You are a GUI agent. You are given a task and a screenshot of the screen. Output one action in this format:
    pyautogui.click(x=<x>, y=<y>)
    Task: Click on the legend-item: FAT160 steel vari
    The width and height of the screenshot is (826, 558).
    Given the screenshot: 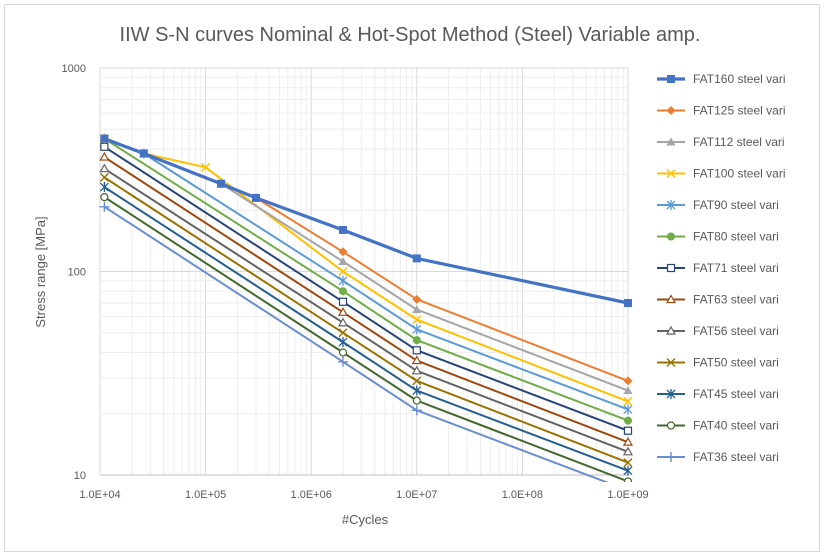 What is the action you would take?
    pyautogui.click(x=721, y=79)
    